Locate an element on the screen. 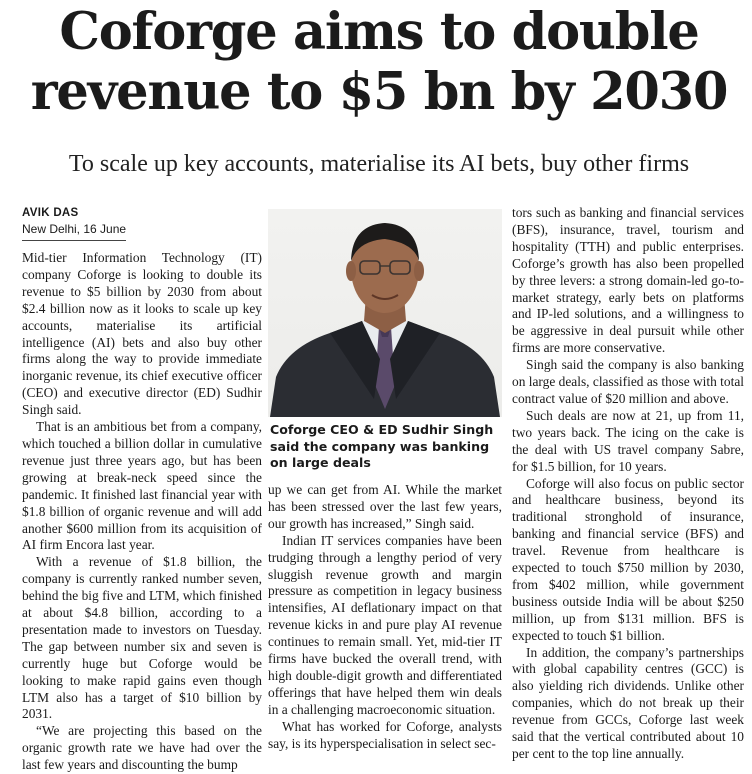  dateline: New Delhi, 16 June is located at coordinates (74, 230).